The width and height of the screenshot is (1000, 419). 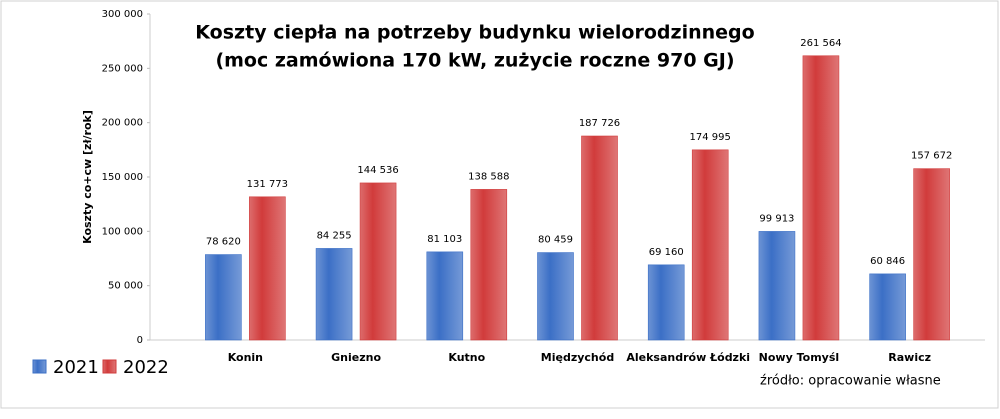 I want to click on source-note: źródło: opracowanie własne, so click(x=850, y=381).